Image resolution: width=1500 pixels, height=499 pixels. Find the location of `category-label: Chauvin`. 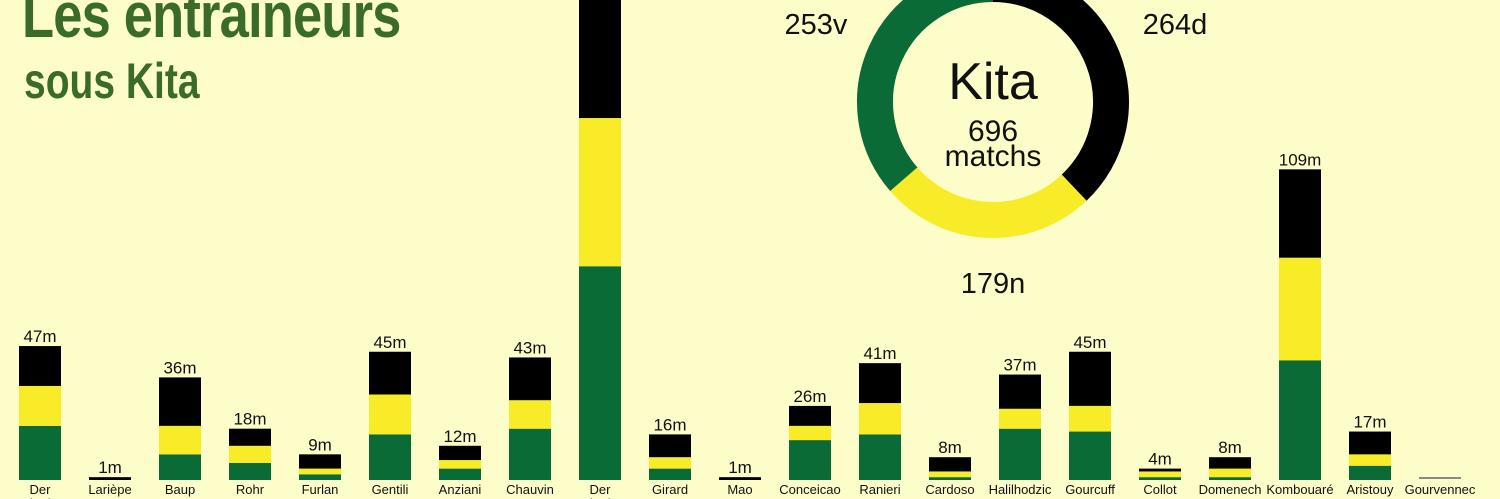

category-label: Chauvin is located at coordinates (530, 489).